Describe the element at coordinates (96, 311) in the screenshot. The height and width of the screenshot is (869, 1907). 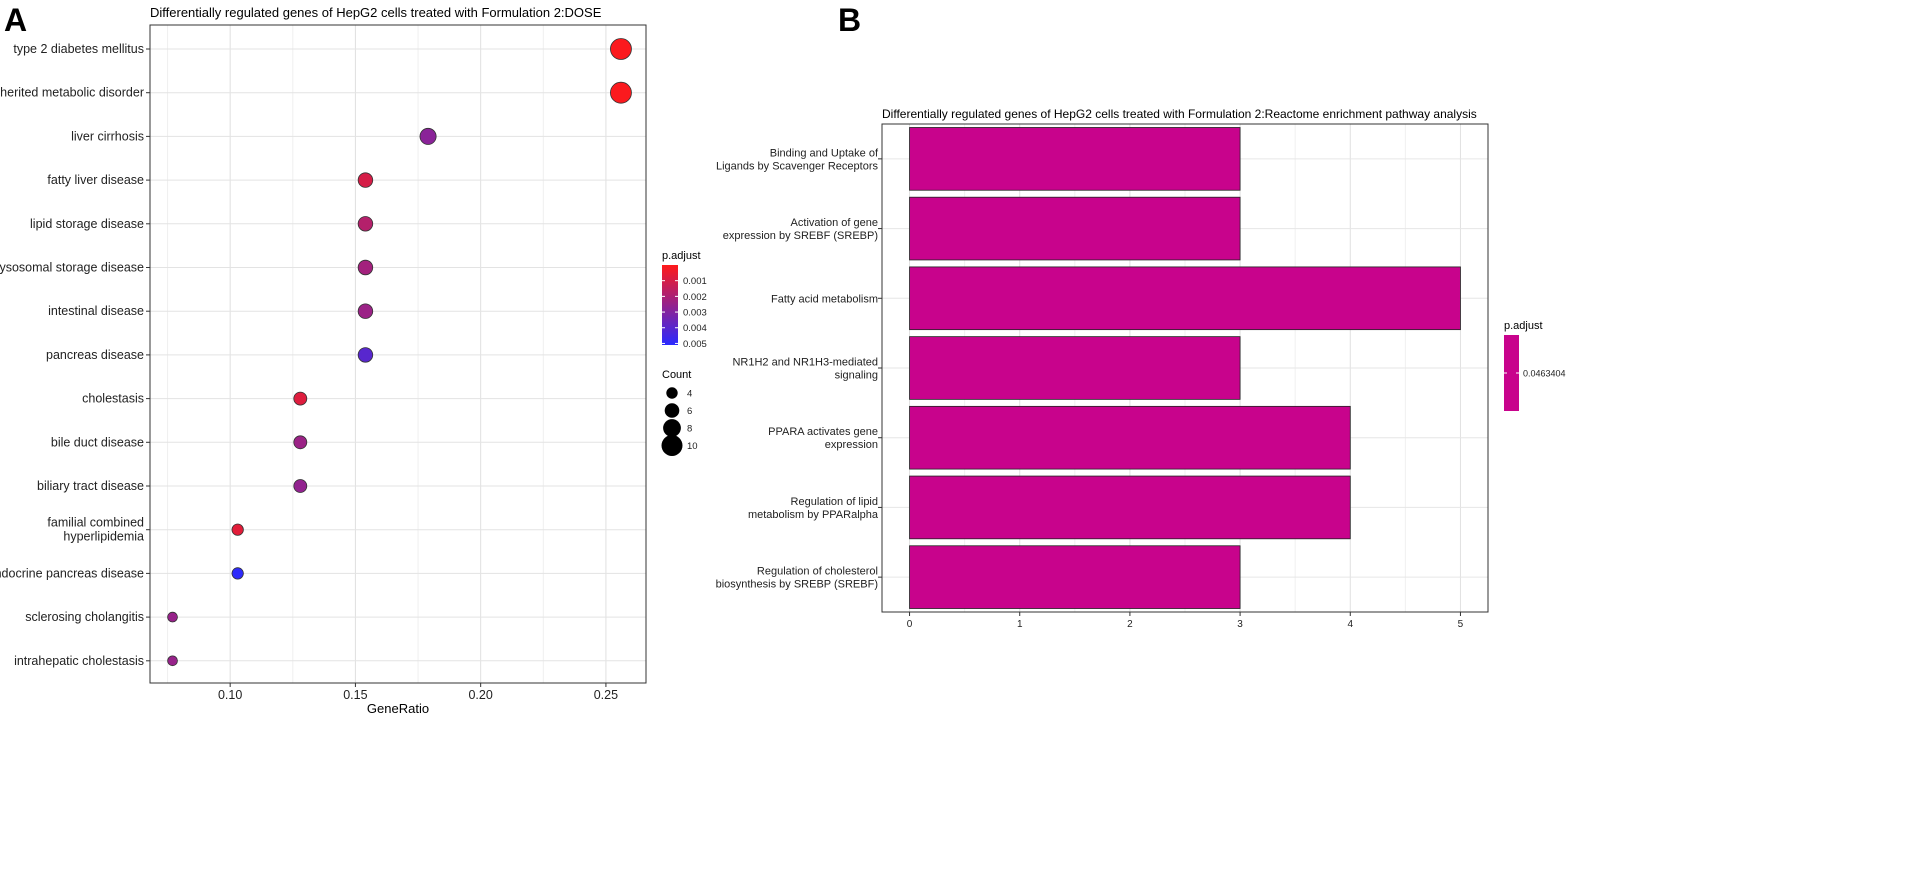
I see `chart-a-y-tick-label: intestinal disease` at that location.